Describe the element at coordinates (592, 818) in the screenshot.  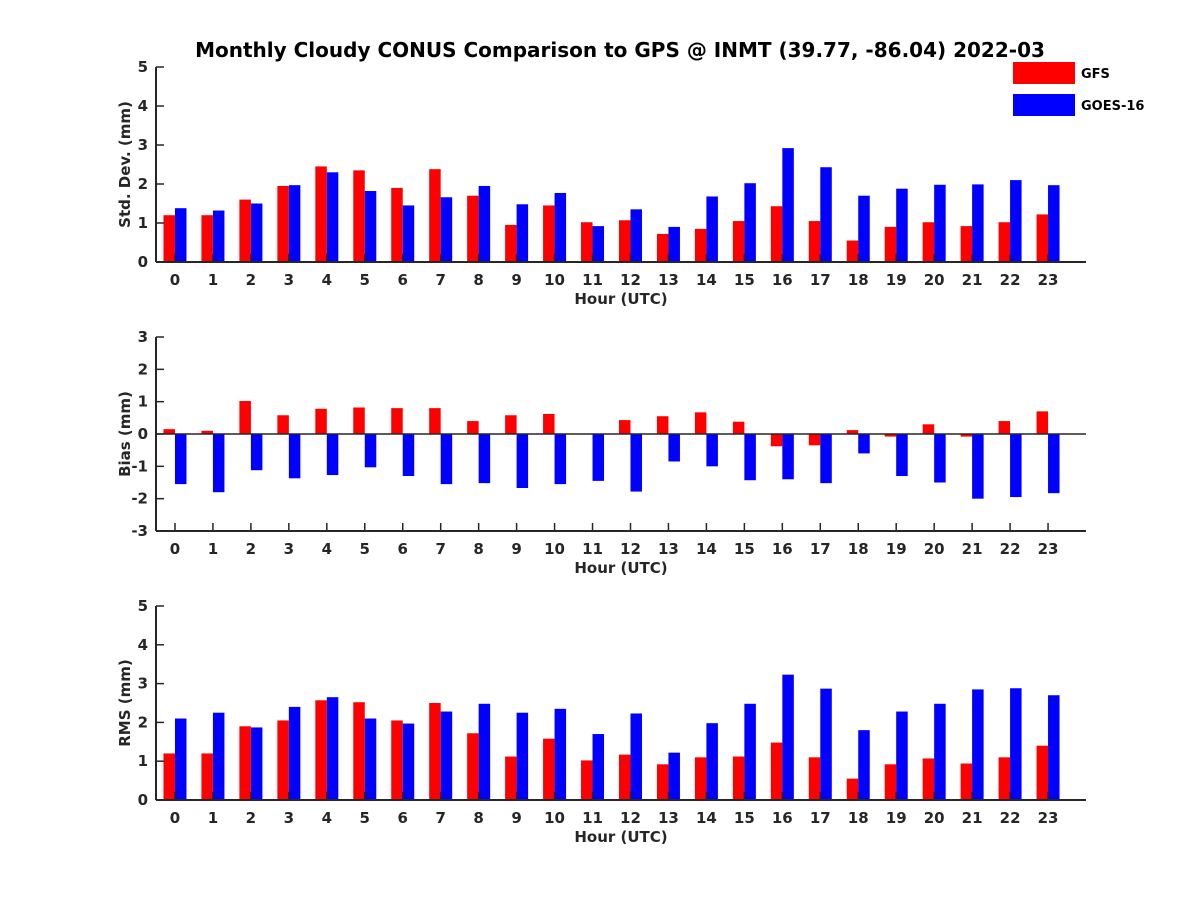
I see `x-tick-label: 11` at that location.